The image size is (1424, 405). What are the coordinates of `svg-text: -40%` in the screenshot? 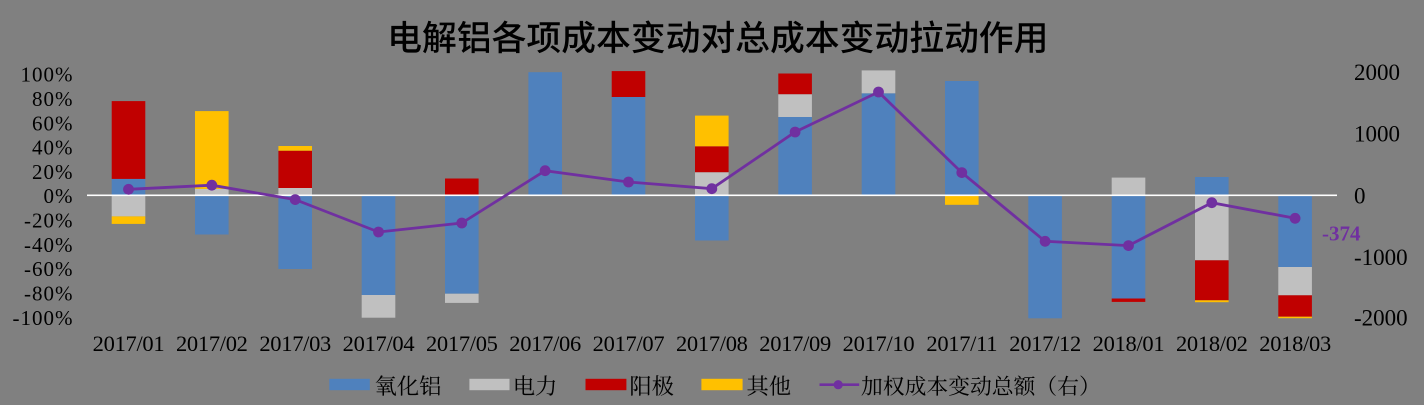 It's located at (49, 245).